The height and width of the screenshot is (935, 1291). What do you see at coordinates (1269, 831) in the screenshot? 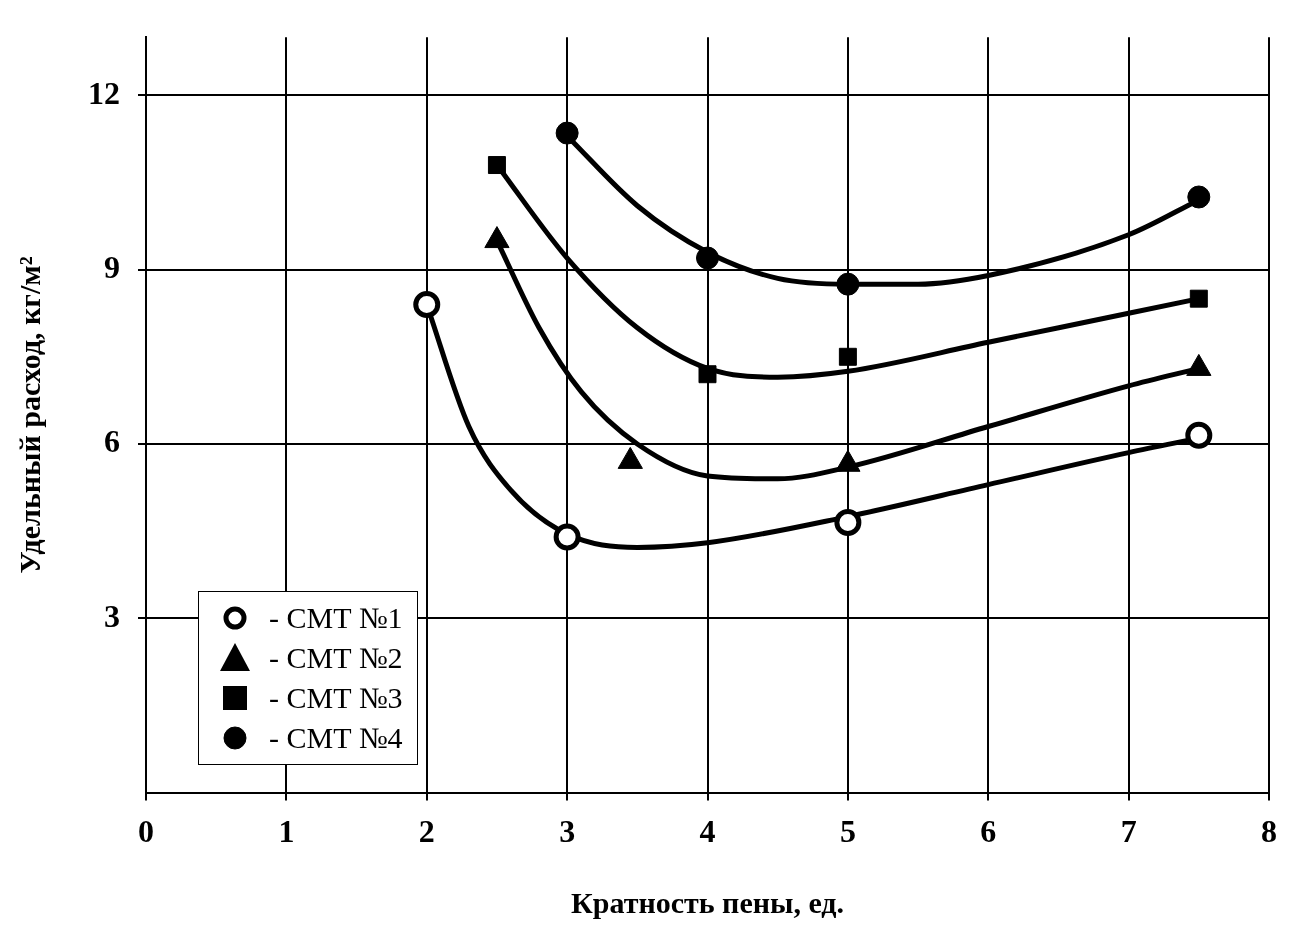
I see `x-tick-label: 8` at bounding box center [1269, 831].